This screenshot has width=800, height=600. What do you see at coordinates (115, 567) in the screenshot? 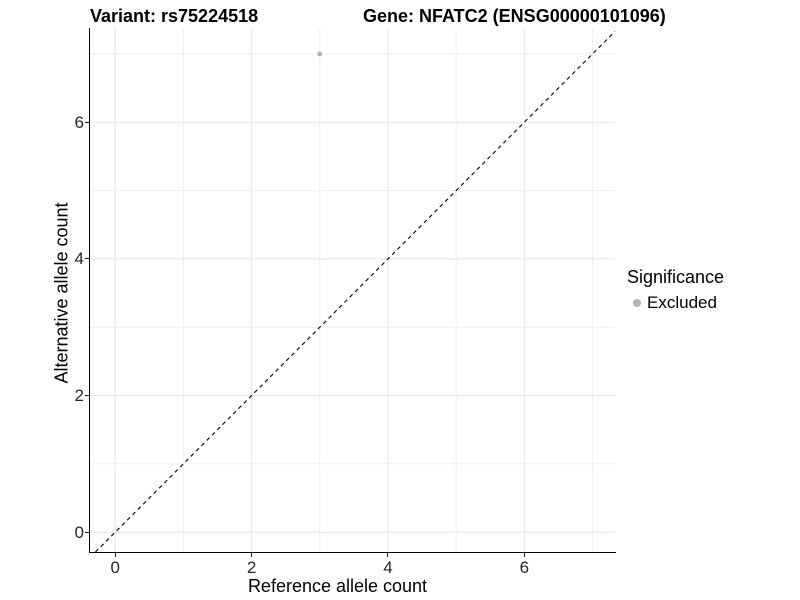
I see `x-tick-label: 0` at bounding box center [115, 567].